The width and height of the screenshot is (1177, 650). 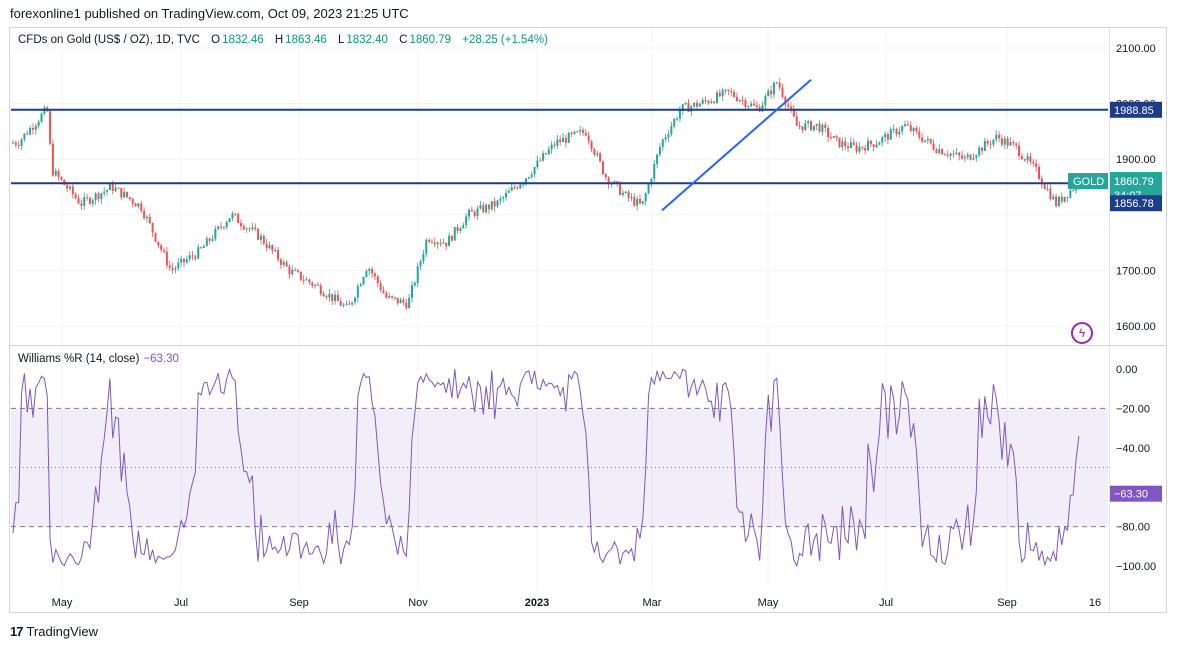 I want to click on indicator-legend: Williams %R (14, close) −63.30, so click(x=98, y=359).